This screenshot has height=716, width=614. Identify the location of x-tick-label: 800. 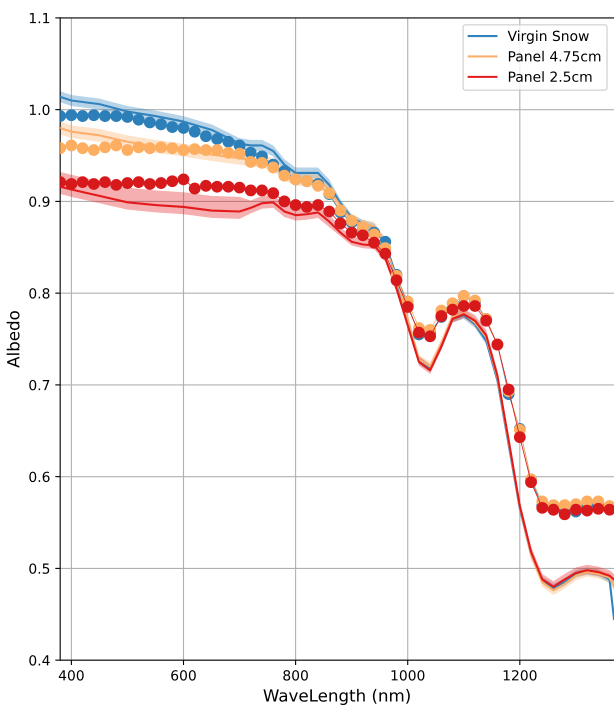
(295, 675).